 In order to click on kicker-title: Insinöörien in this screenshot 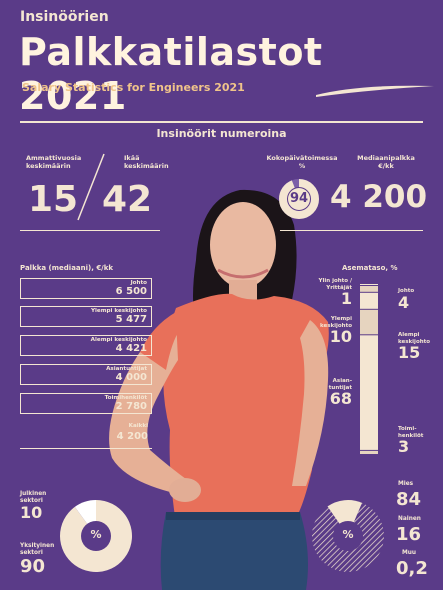, I will do `click(64, 17)`.